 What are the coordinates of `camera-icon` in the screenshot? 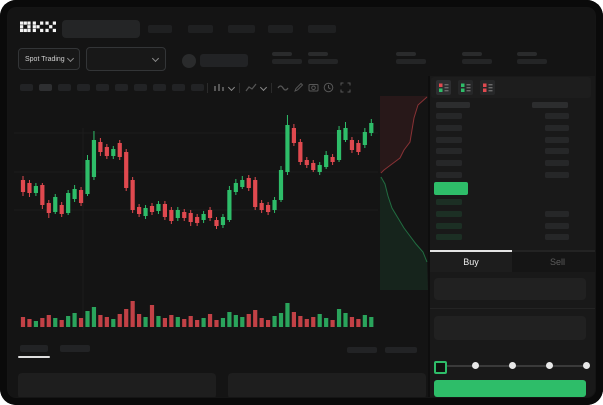 It's located at (313, 88).